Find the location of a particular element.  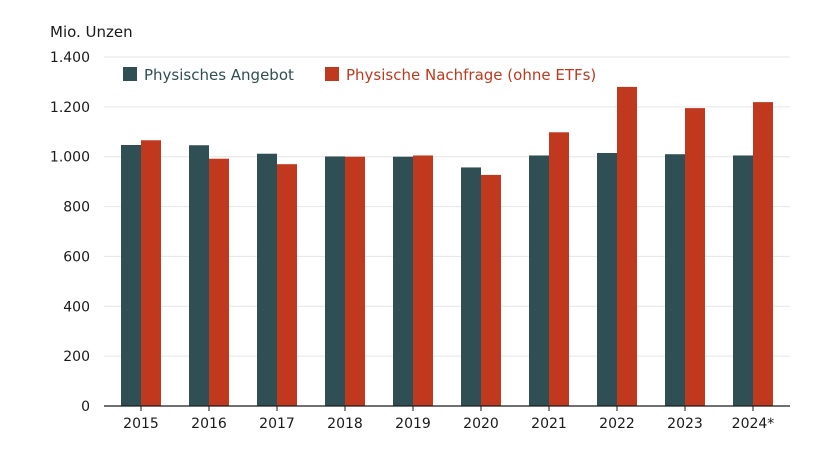

x-tick-label: 2017 is located at coordinates (277, 424).